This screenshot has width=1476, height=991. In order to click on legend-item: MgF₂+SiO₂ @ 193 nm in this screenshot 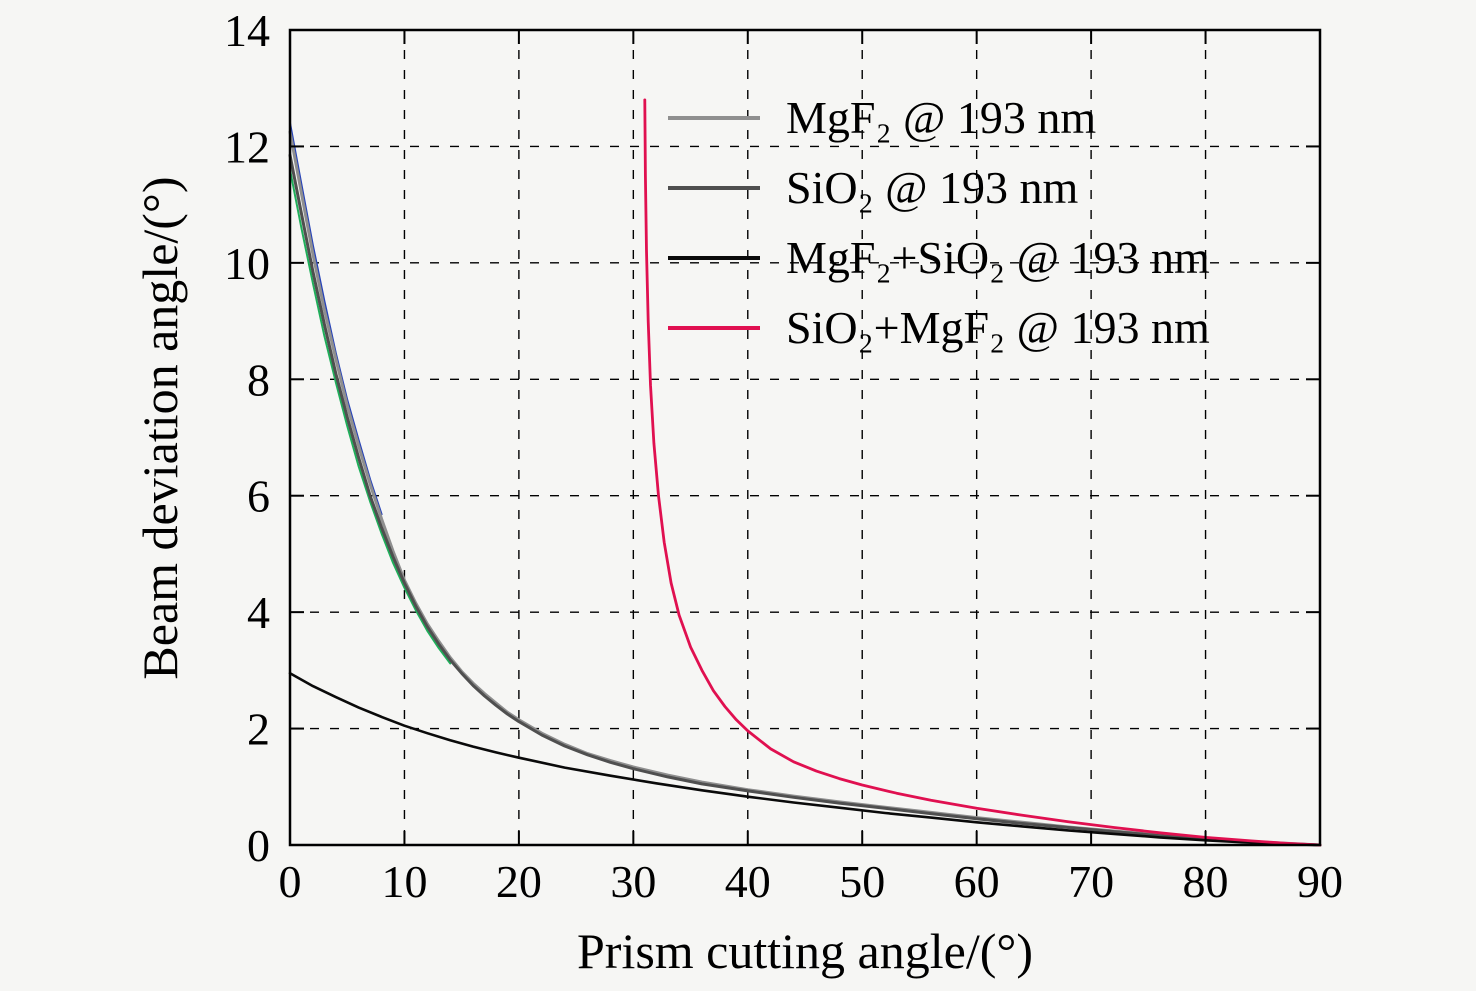, I will do `click(939, 258)`.